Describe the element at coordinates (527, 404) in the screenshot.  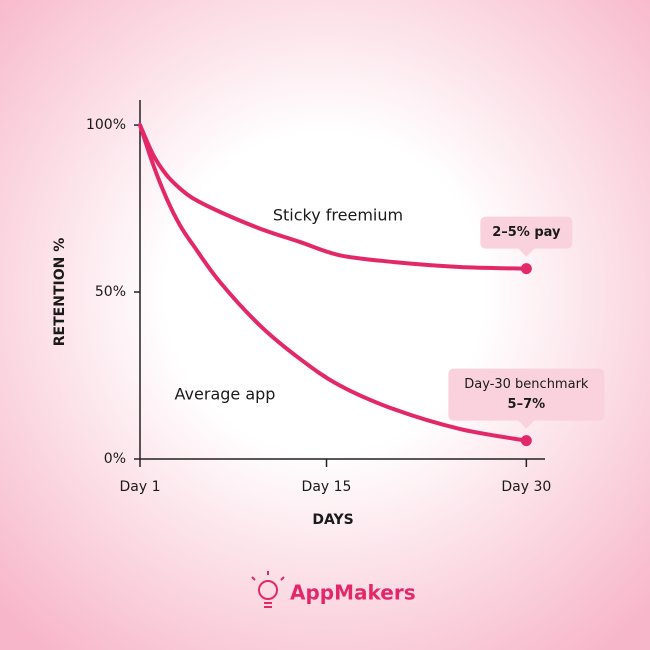
I see `callout-emphasis: 5–7%` at that location.